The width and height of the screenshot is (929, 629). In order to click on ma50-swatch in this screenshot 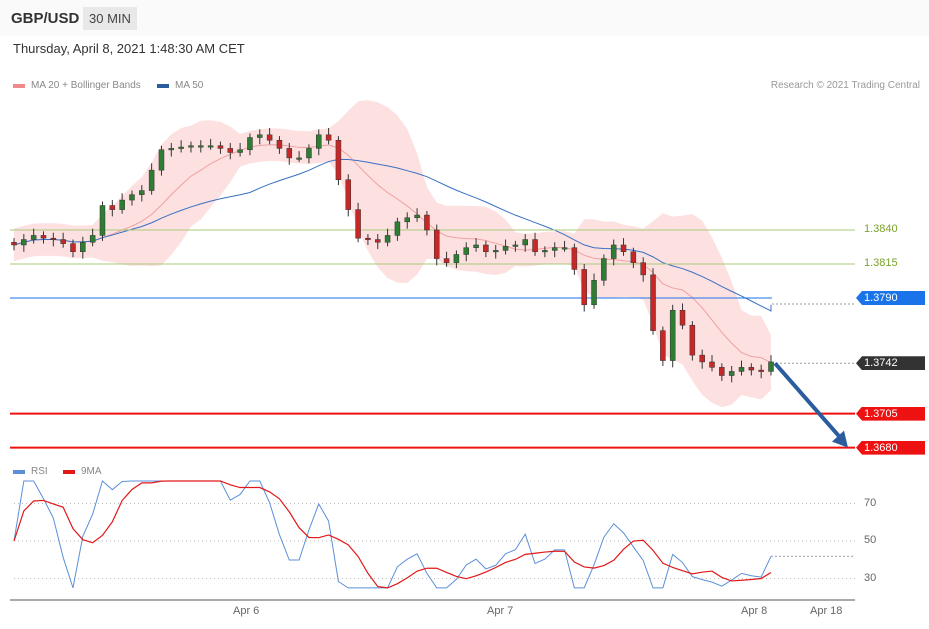, I will do `click(163, 85)`.